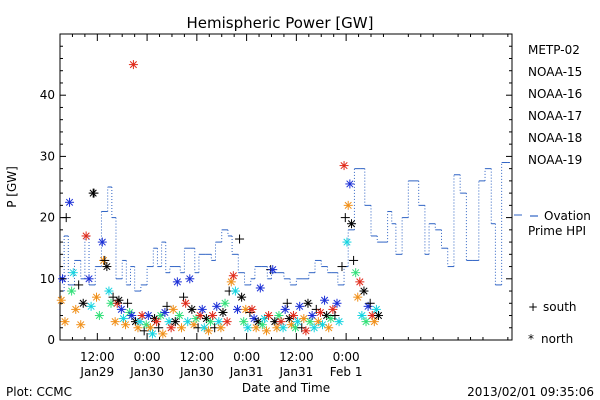 Image resolution: width=600 pixels, height=400 pixels. What do you see at coordinates (555, 138) in the screenshot?
I see `legend-item-noaa-18: NOAA-18` at bounding box center [555, 138].